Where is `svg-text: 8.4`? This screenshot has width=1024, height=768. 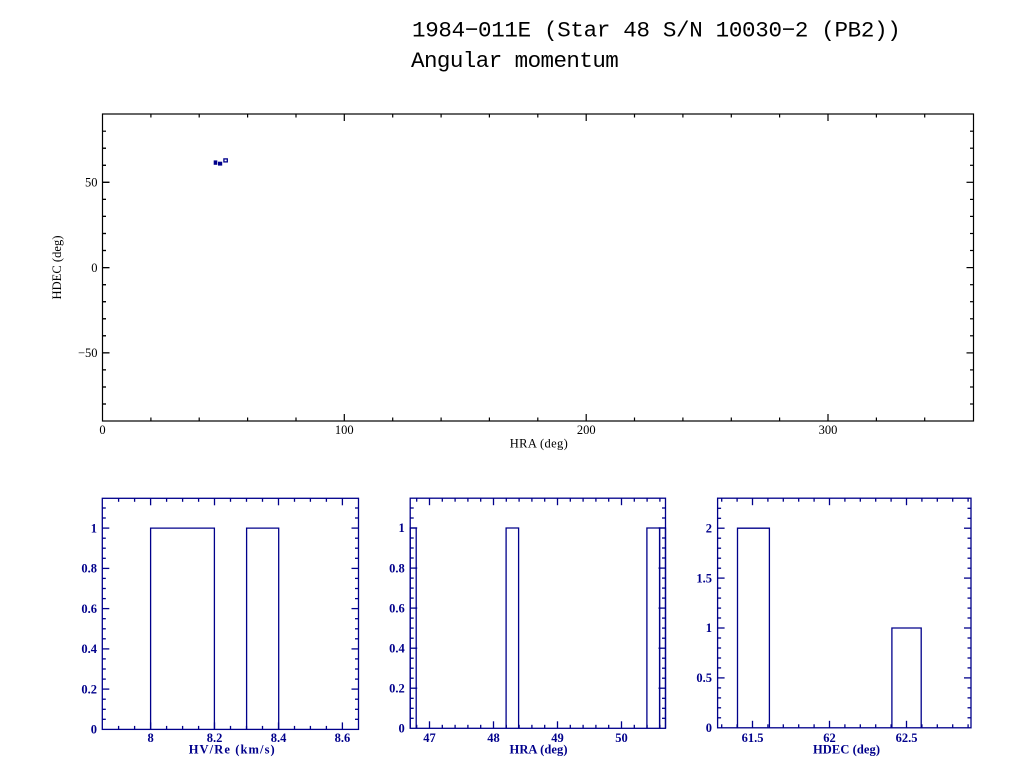 svg-text: 8.4 is located at coordinates (279, 738).